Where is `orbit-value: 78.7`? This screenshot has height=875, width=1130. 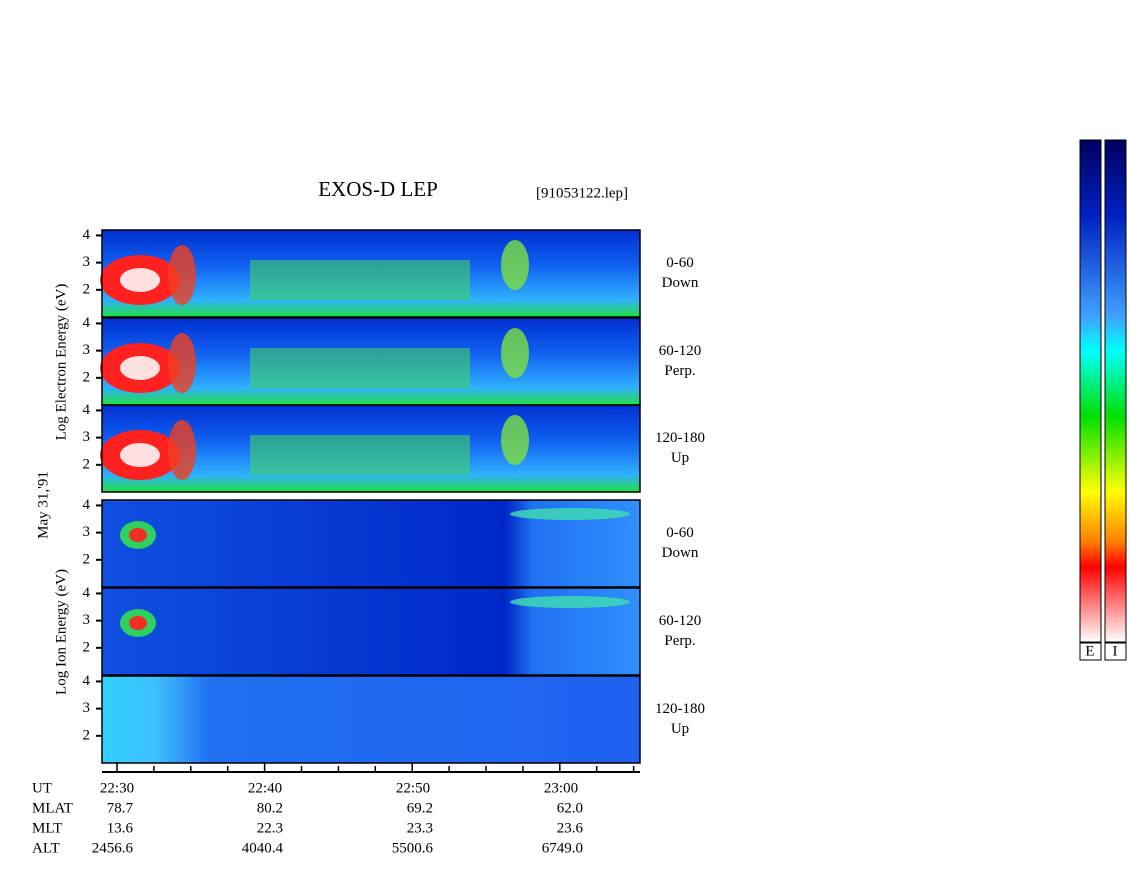 orbit-value: 78.7 is located at coordinates (120, 808).